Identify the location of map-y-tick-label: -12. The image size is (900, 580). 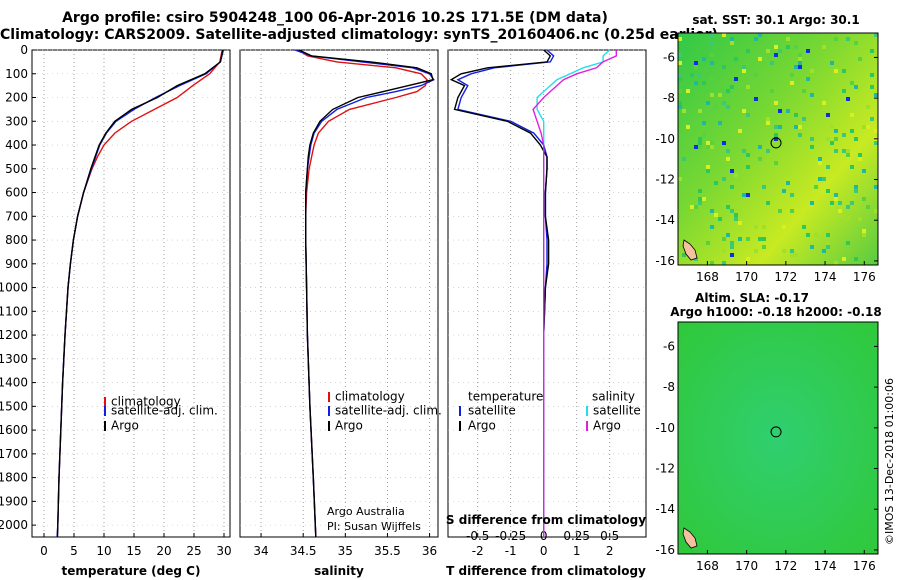
(665, 469).